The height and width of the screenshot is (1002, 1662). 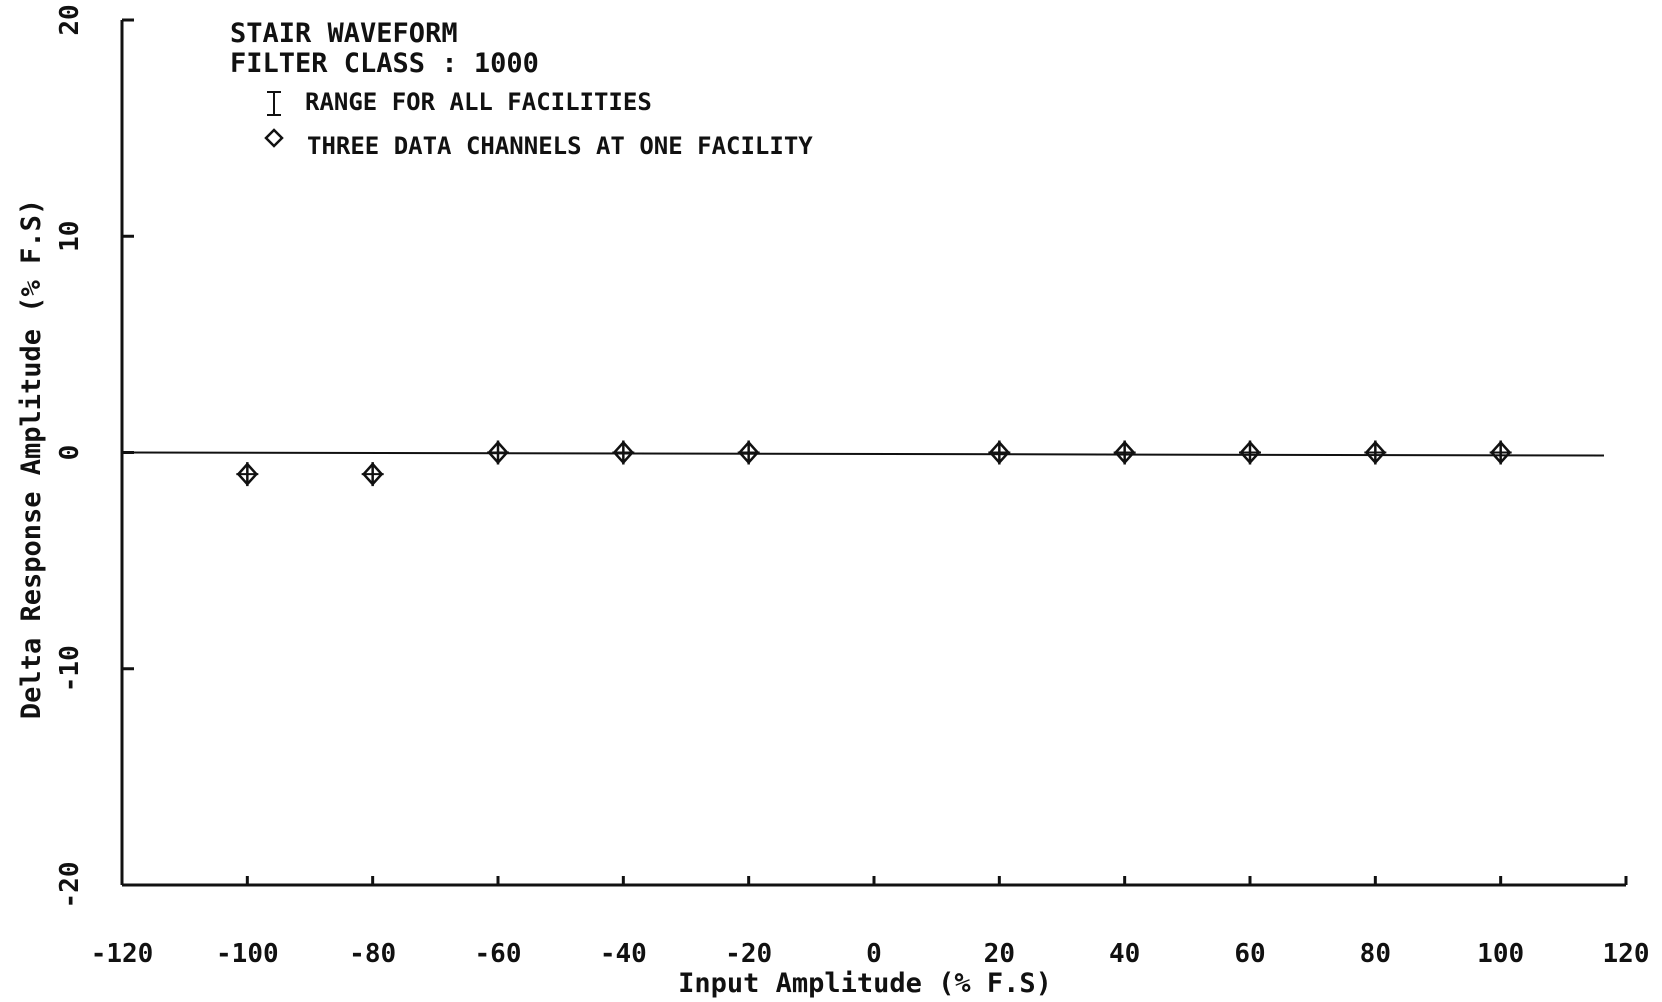 I want to click on x-tick-label: 60, so click(x=1249, y=954).